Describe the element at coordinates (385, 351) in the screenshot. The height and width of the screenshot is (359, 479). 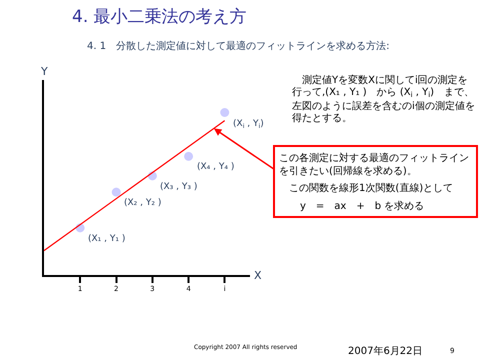
I see `text: 2007年6月22日` at that location.